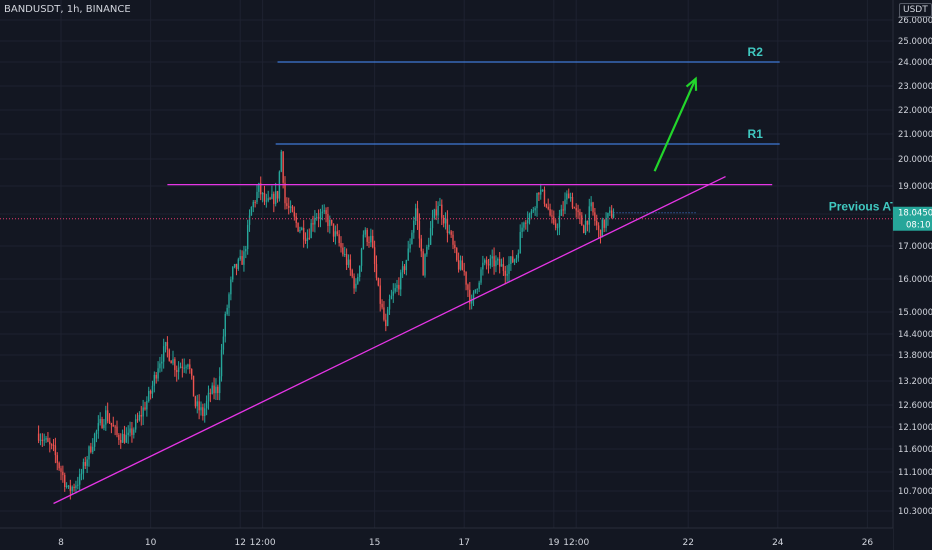 This screenshot has height=550, width=932. Describe the element at coordinates (915, 111) in the screenshot. I see `price-tick-label: 22.0000` at that location.